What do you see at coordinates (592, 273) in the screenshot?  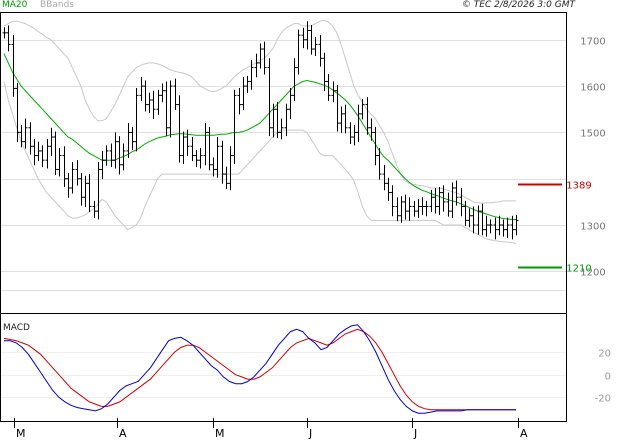 I see `price-tick-label: 1200` at bounding box center [592, 273].